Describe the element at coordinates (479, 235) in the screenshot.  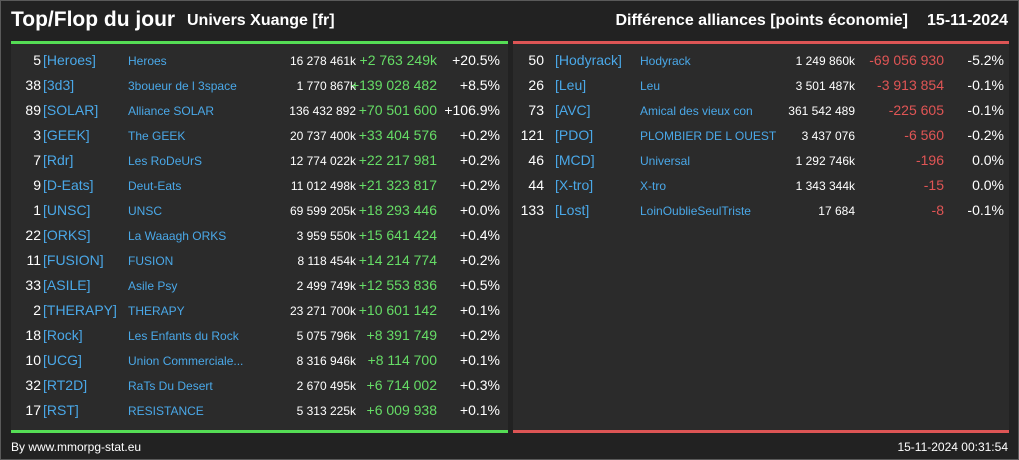
I see `alliance-pct: +0.4%` at that location.